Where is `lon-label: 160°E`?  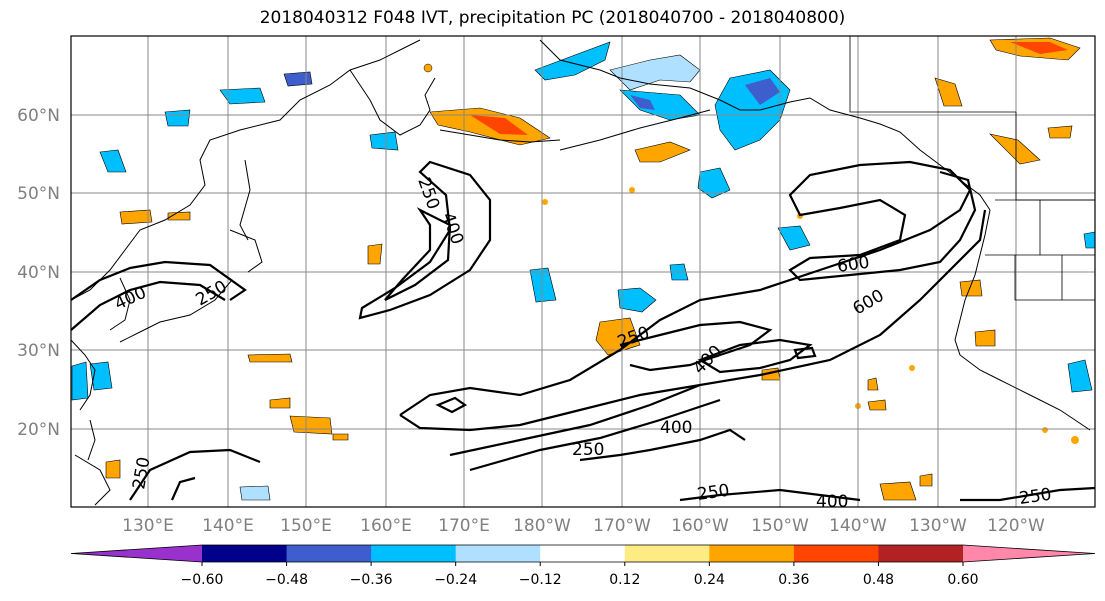 lon-label: 160°E is located at coordinates (386, 526).